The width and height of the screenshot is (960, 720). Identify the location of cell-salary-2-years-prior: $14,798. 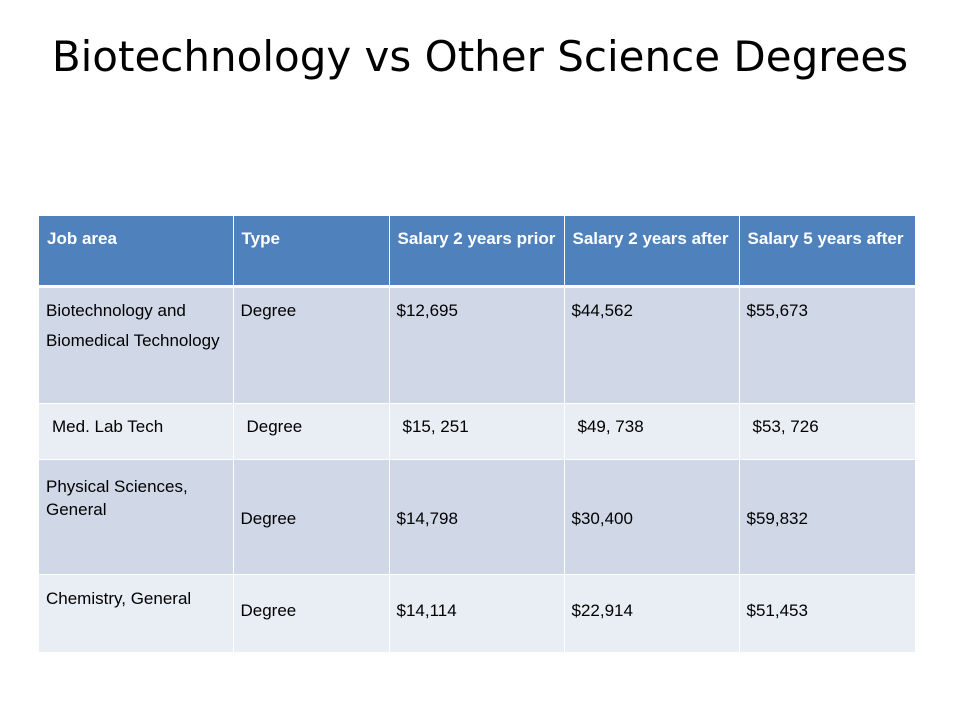
(477, 517).